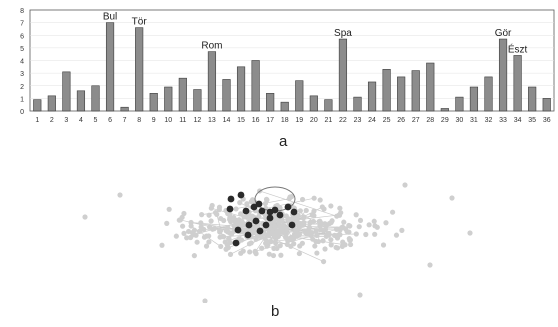 The height and width of the screenshot is (327, 558). Describe the element at coordinates (140, 22) in the screenshot. I see `bar-annotation: Tör` at that location.